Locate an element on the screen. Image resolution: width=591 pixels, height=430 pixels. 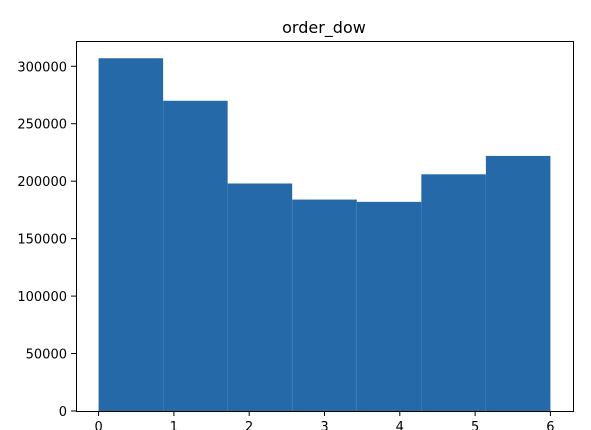
x-tick-label: 3 is located at coordinates (324, 425).